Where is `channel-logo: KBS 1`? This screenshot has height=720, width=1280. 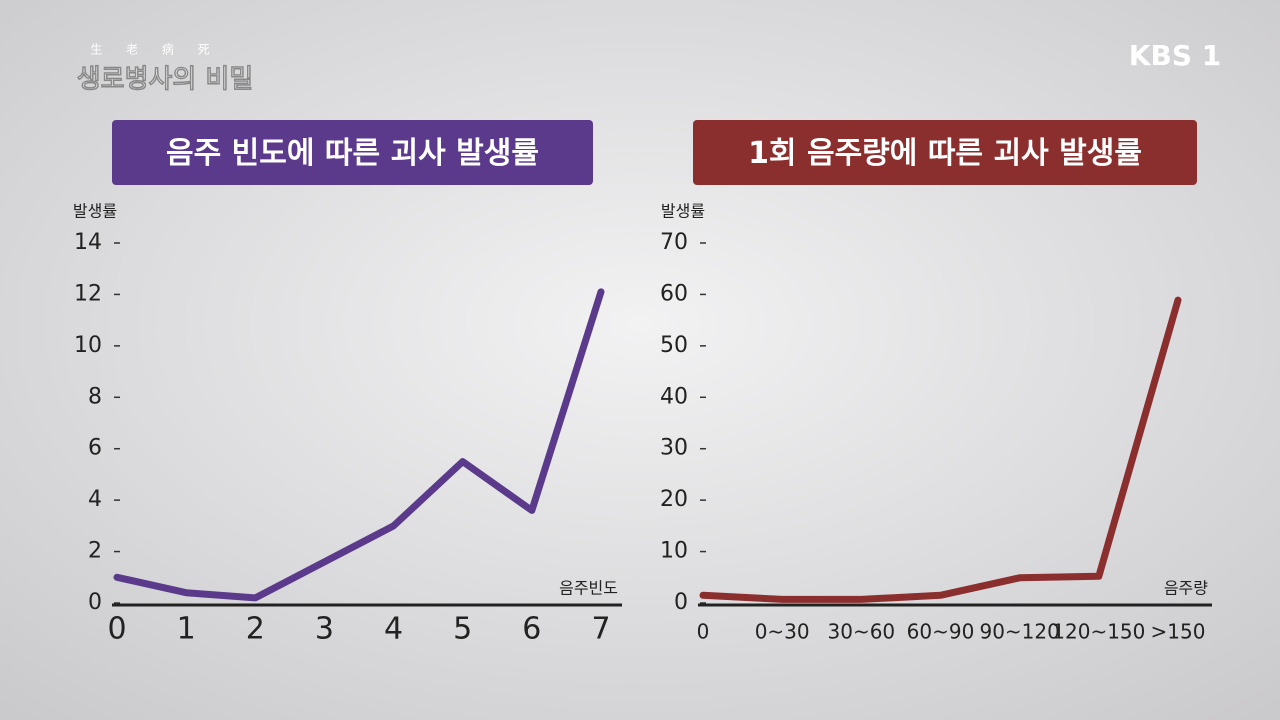 channel-logo: KBS 1 is located at coordinates (1175, 55).